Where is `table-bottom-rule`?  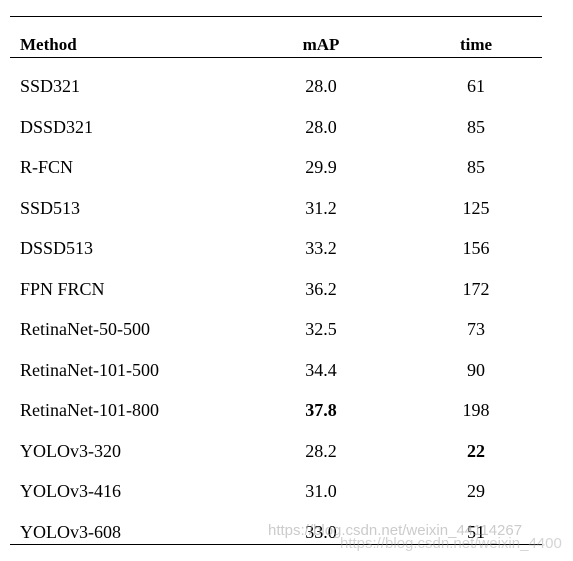 table-bottom-rule is located at coordinates (276, 544).